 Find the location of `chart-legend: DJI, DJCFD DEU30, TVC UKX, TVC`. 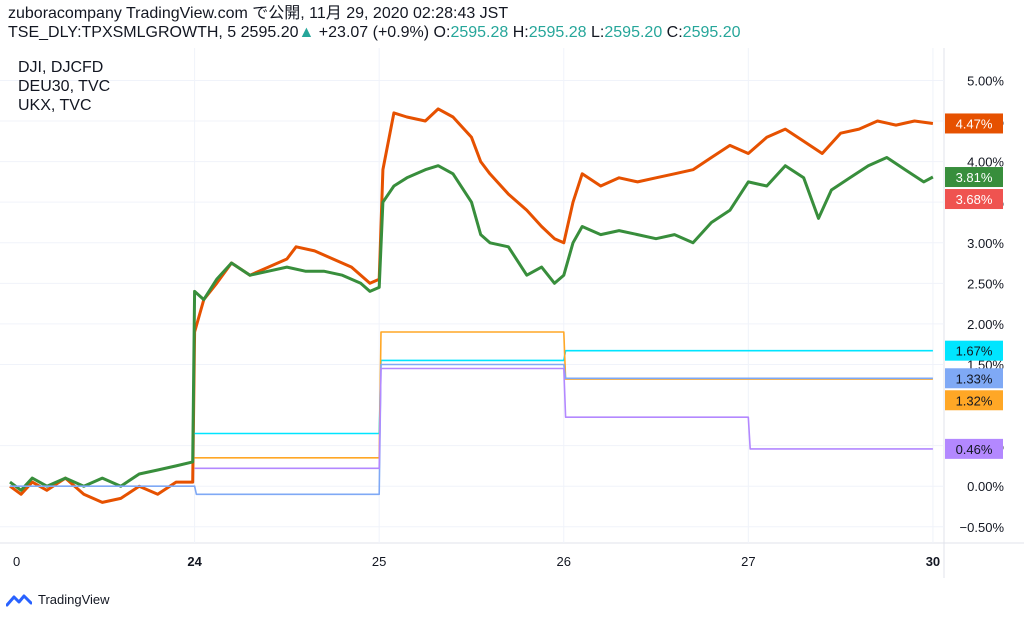

chart-legend: DJI, DJCFD DEU30, TVC UKX, TVC is located at coordinates (64, 86).